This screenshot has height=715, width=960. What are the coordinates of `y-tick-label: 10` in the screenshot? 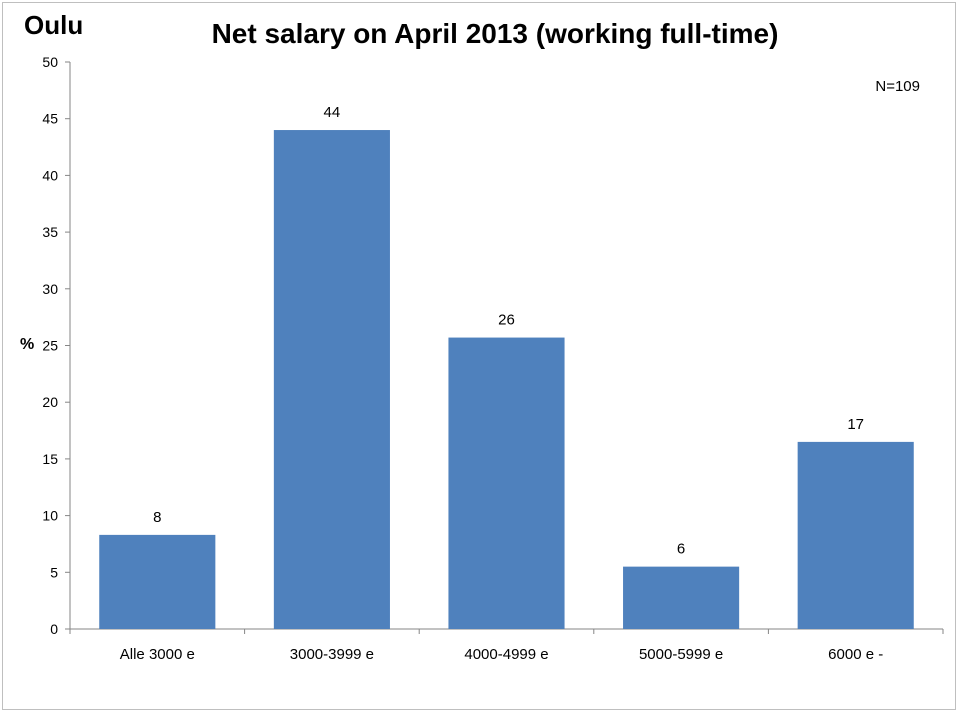 It's located at (50, 516).